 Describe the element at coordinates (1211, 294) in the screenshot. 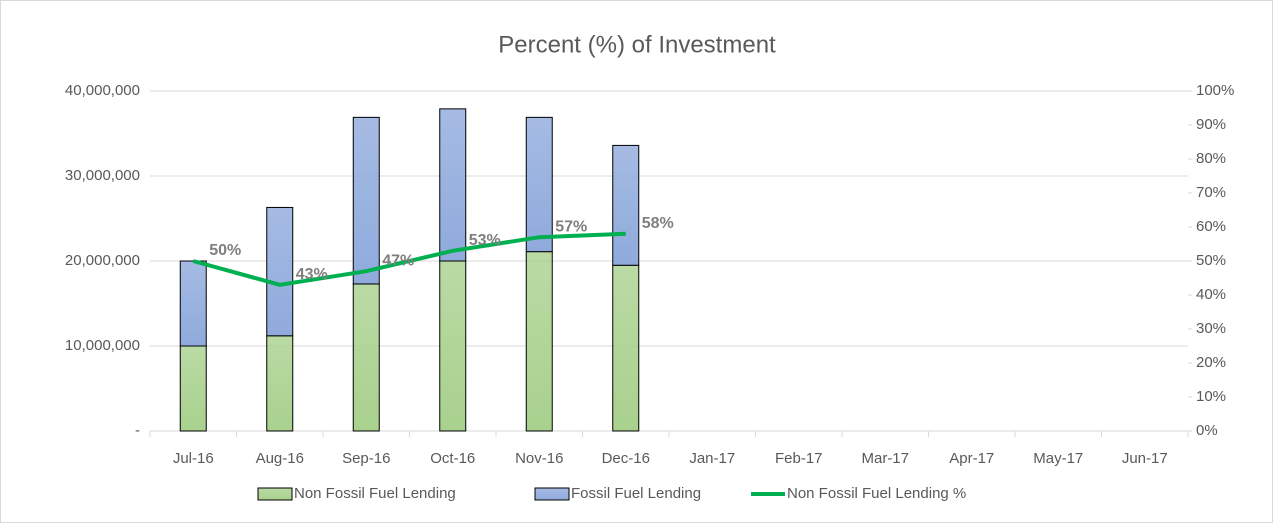

I see `y2-tick-label: 40%` at that location.